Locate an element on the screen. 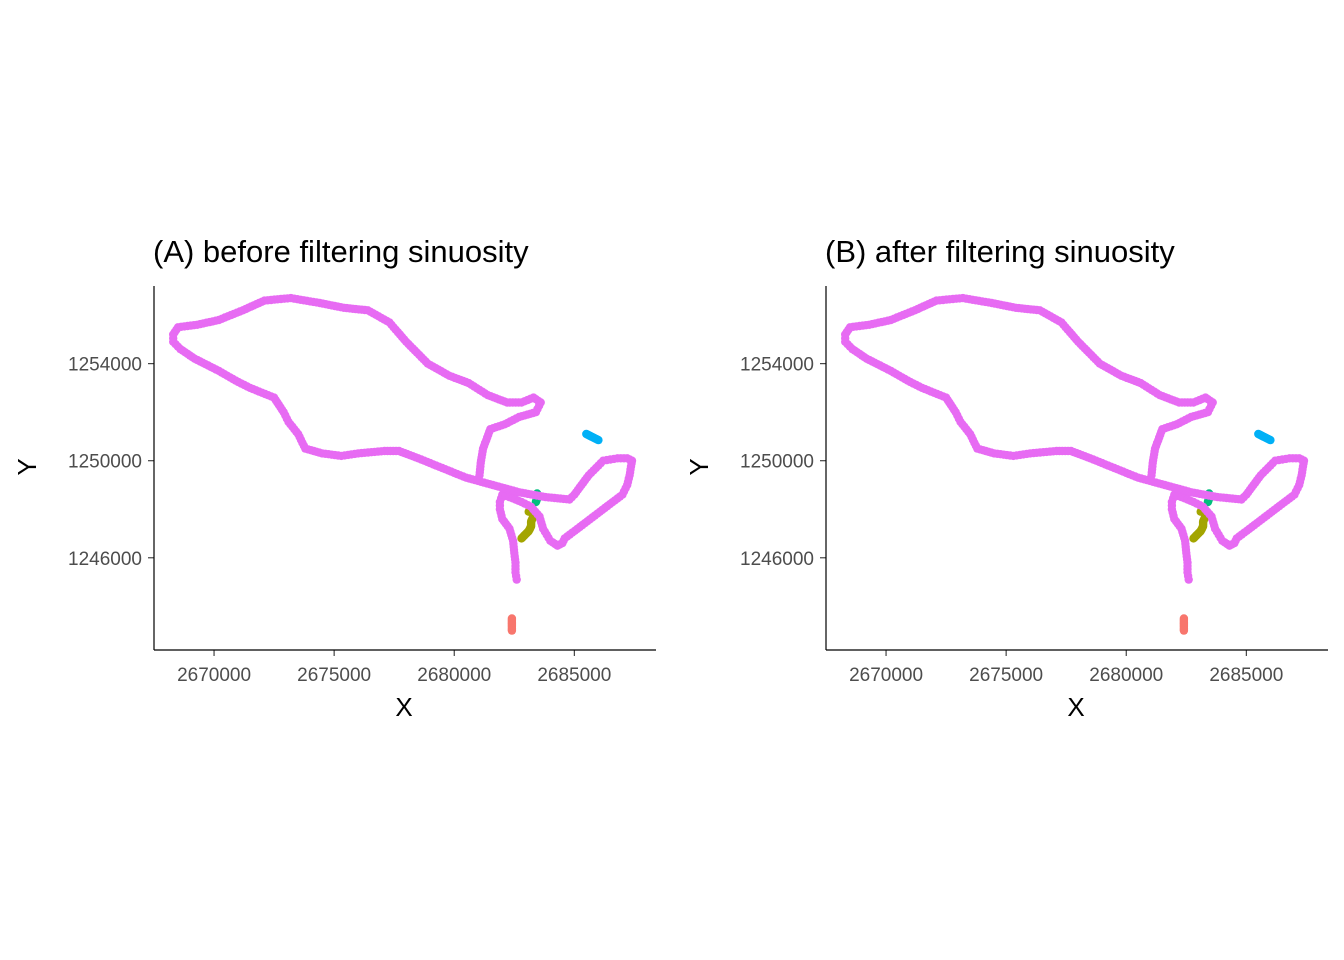 The image size is (1344, 960). panel-a-marks is located at coordinates (403, 464).